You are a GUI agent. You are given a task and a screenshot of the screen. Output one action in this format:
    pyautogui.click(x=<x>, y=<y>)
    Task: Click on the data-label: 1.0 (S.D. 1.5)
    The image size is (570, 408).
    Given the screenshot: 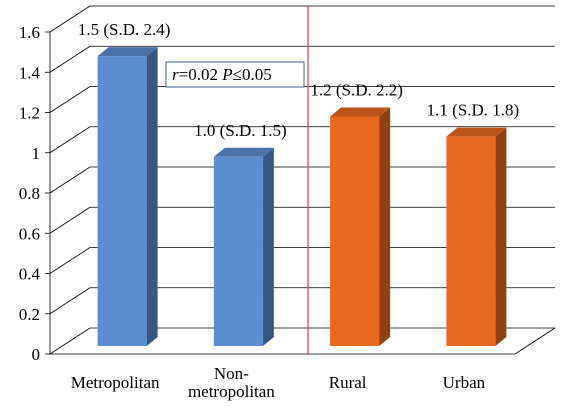 What is the action you would take?
    pyautogui.click(x=240, y=130)
    